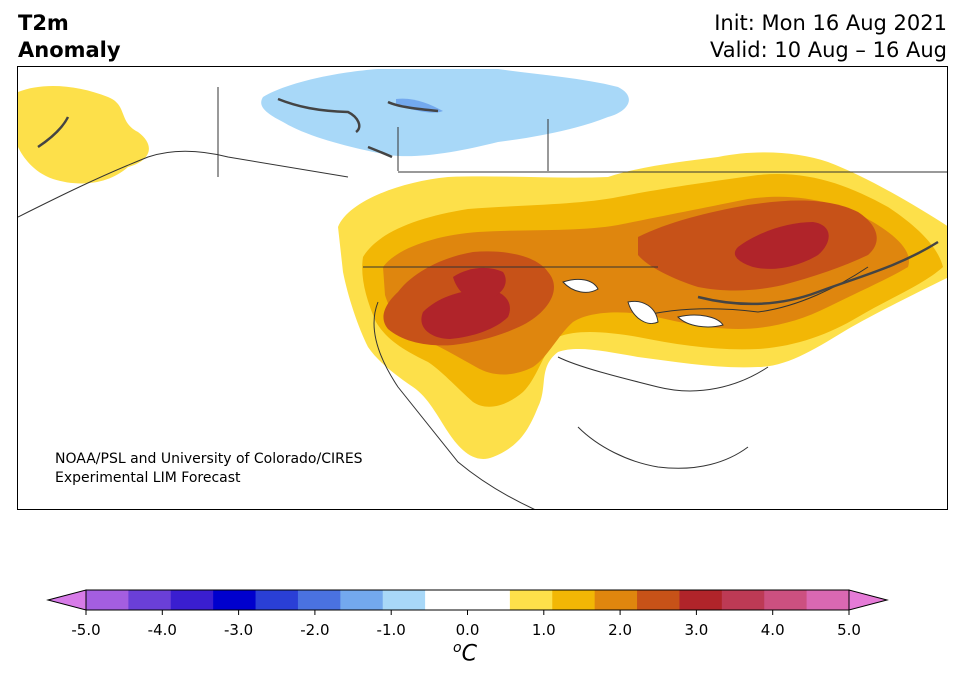 This screenshot has height=680, width=959. What do you see at coordinates (468, 630) in the screenshot?
I see `colorbar-tick-label: 0.0` at bounding box center [468, 630].